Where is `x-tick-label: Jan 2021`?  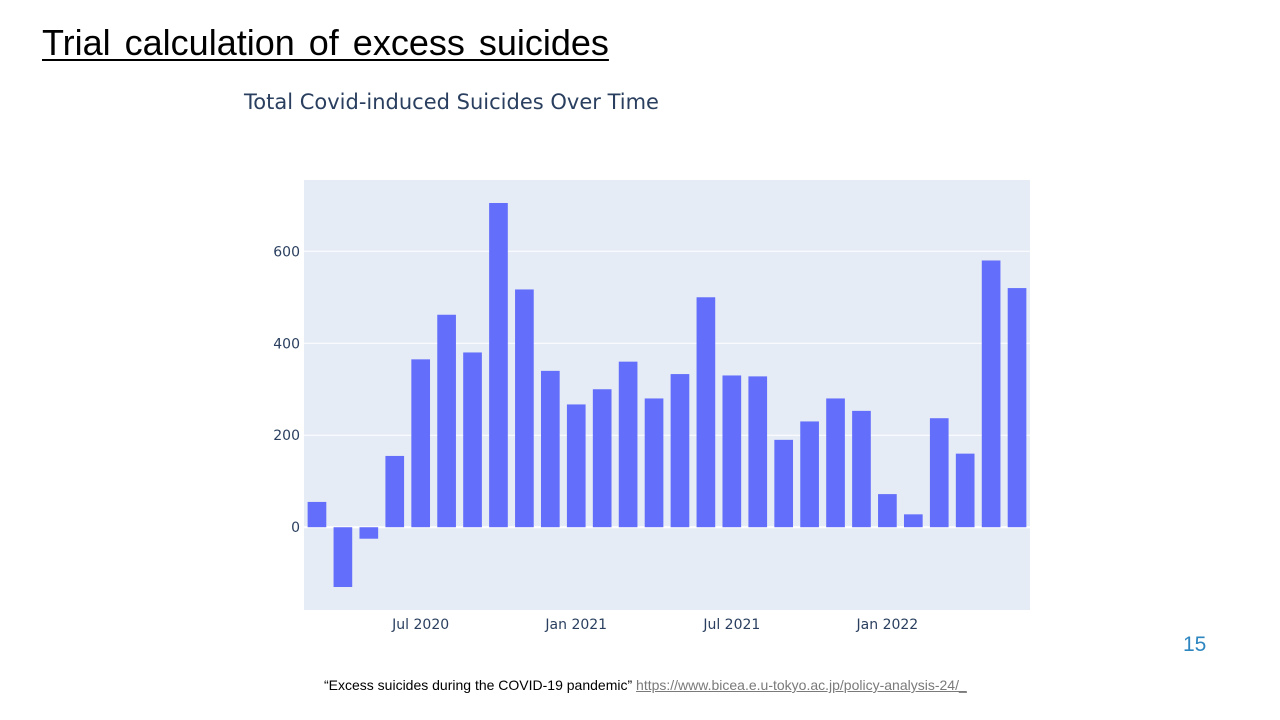 x-tick-label: Jan 2021 is located at coordinates (575, 625).